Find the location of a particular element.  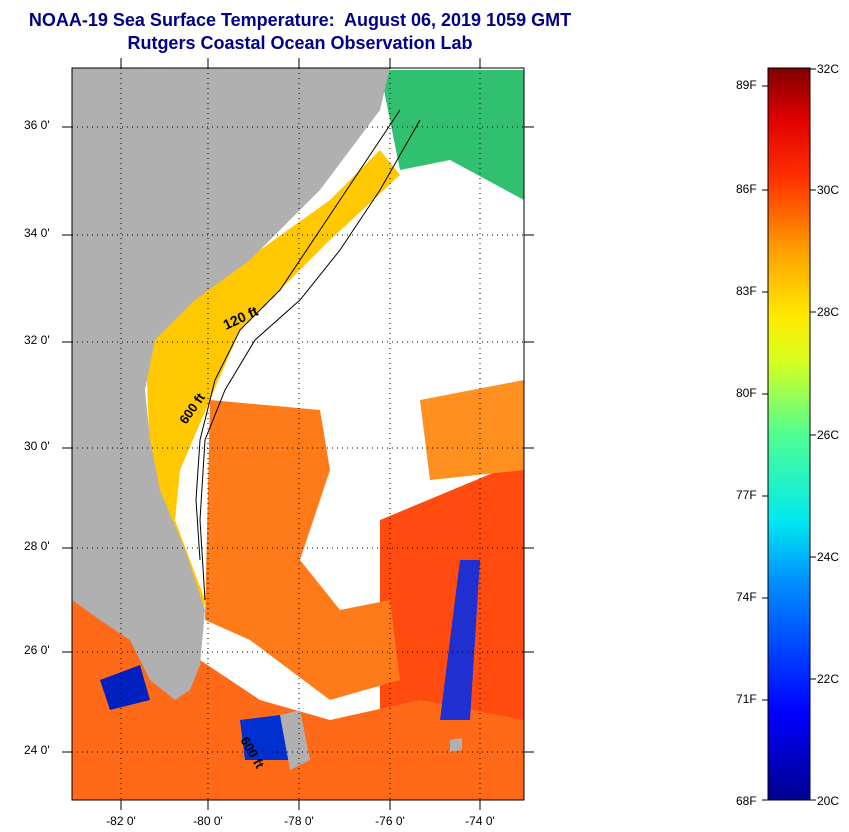

colorbar-label-30c: 30C is located at coordinates (828, 190).